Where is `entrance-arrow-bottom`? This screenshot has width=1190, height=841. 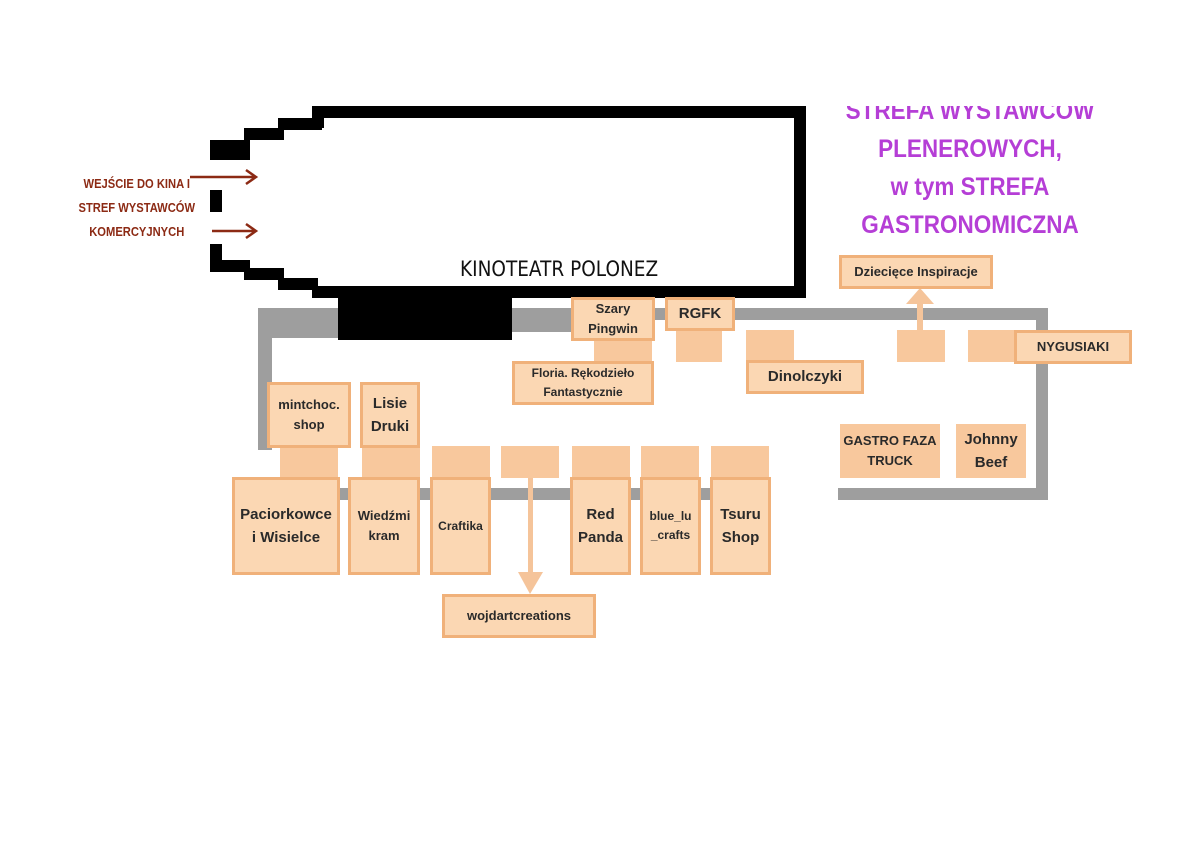
entrance-arrow-bottom is located at coordinates (235, 231).